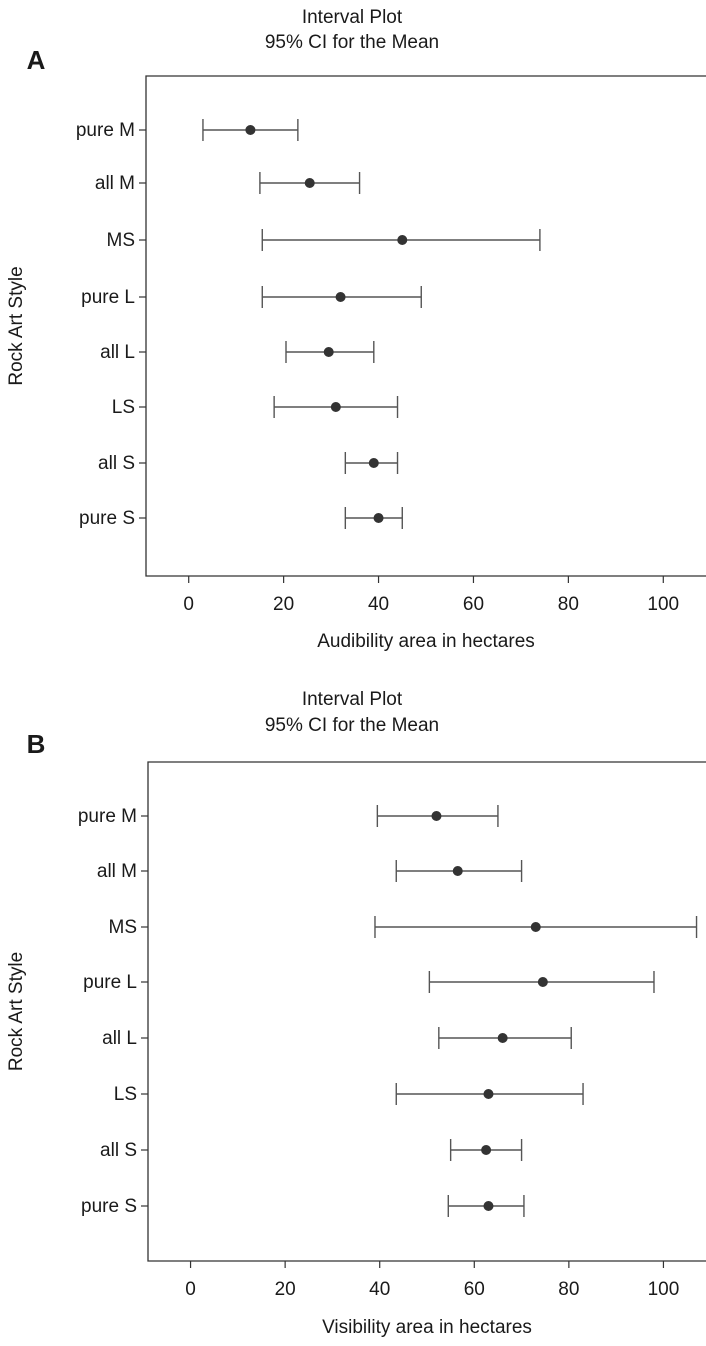 Image resolution: width=706 pixels, height=1346 pixels. Describe the element at coordinates (36, 744) in the screenshot. I see `panel-label: B` at that location.